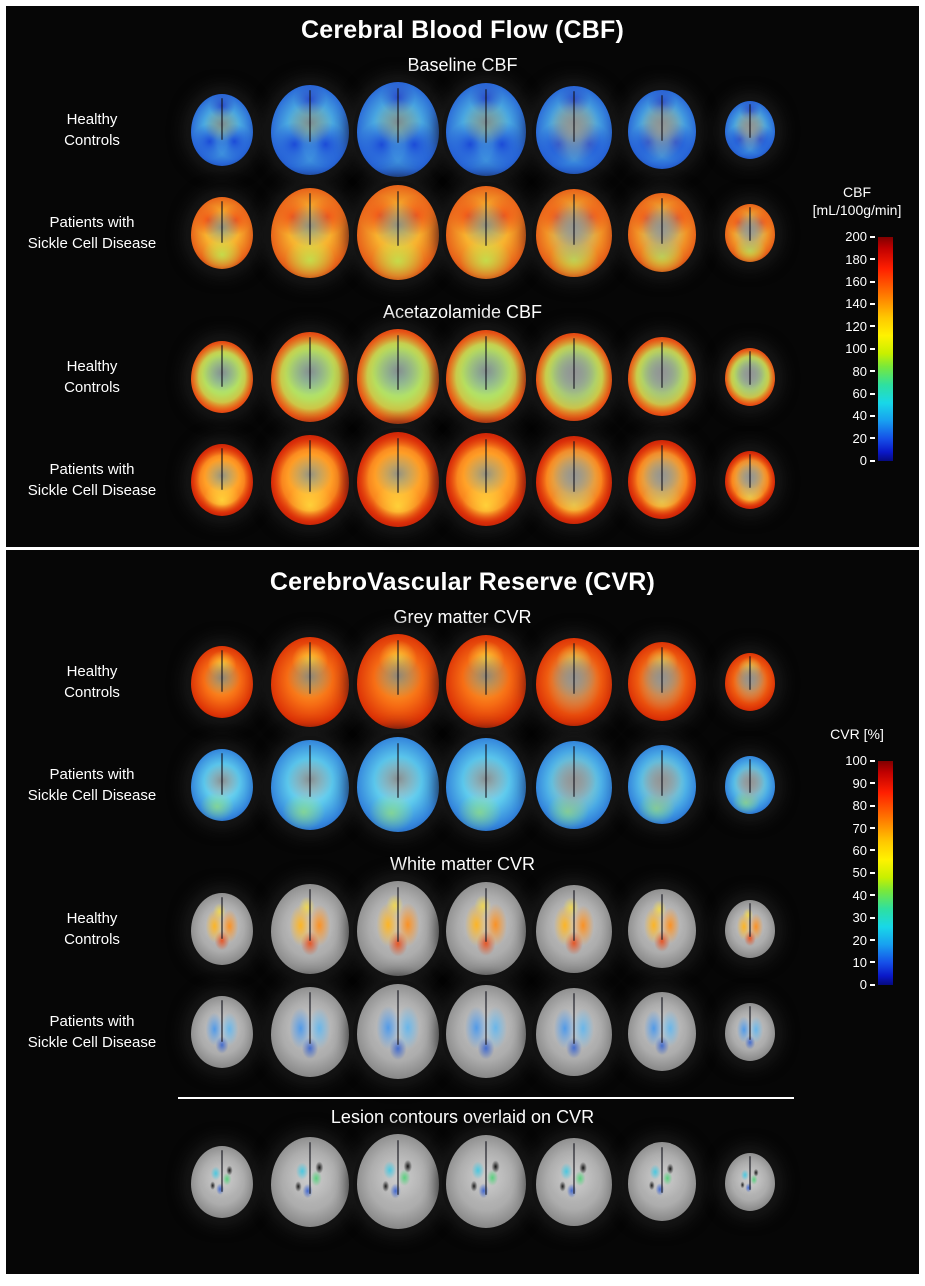 The width and height of the screenshot is (925, 1286). Describe the element at coordinates (462, 65) in the screenshot. I see `baseline-cbf-title: Baseline CBF` at that location.